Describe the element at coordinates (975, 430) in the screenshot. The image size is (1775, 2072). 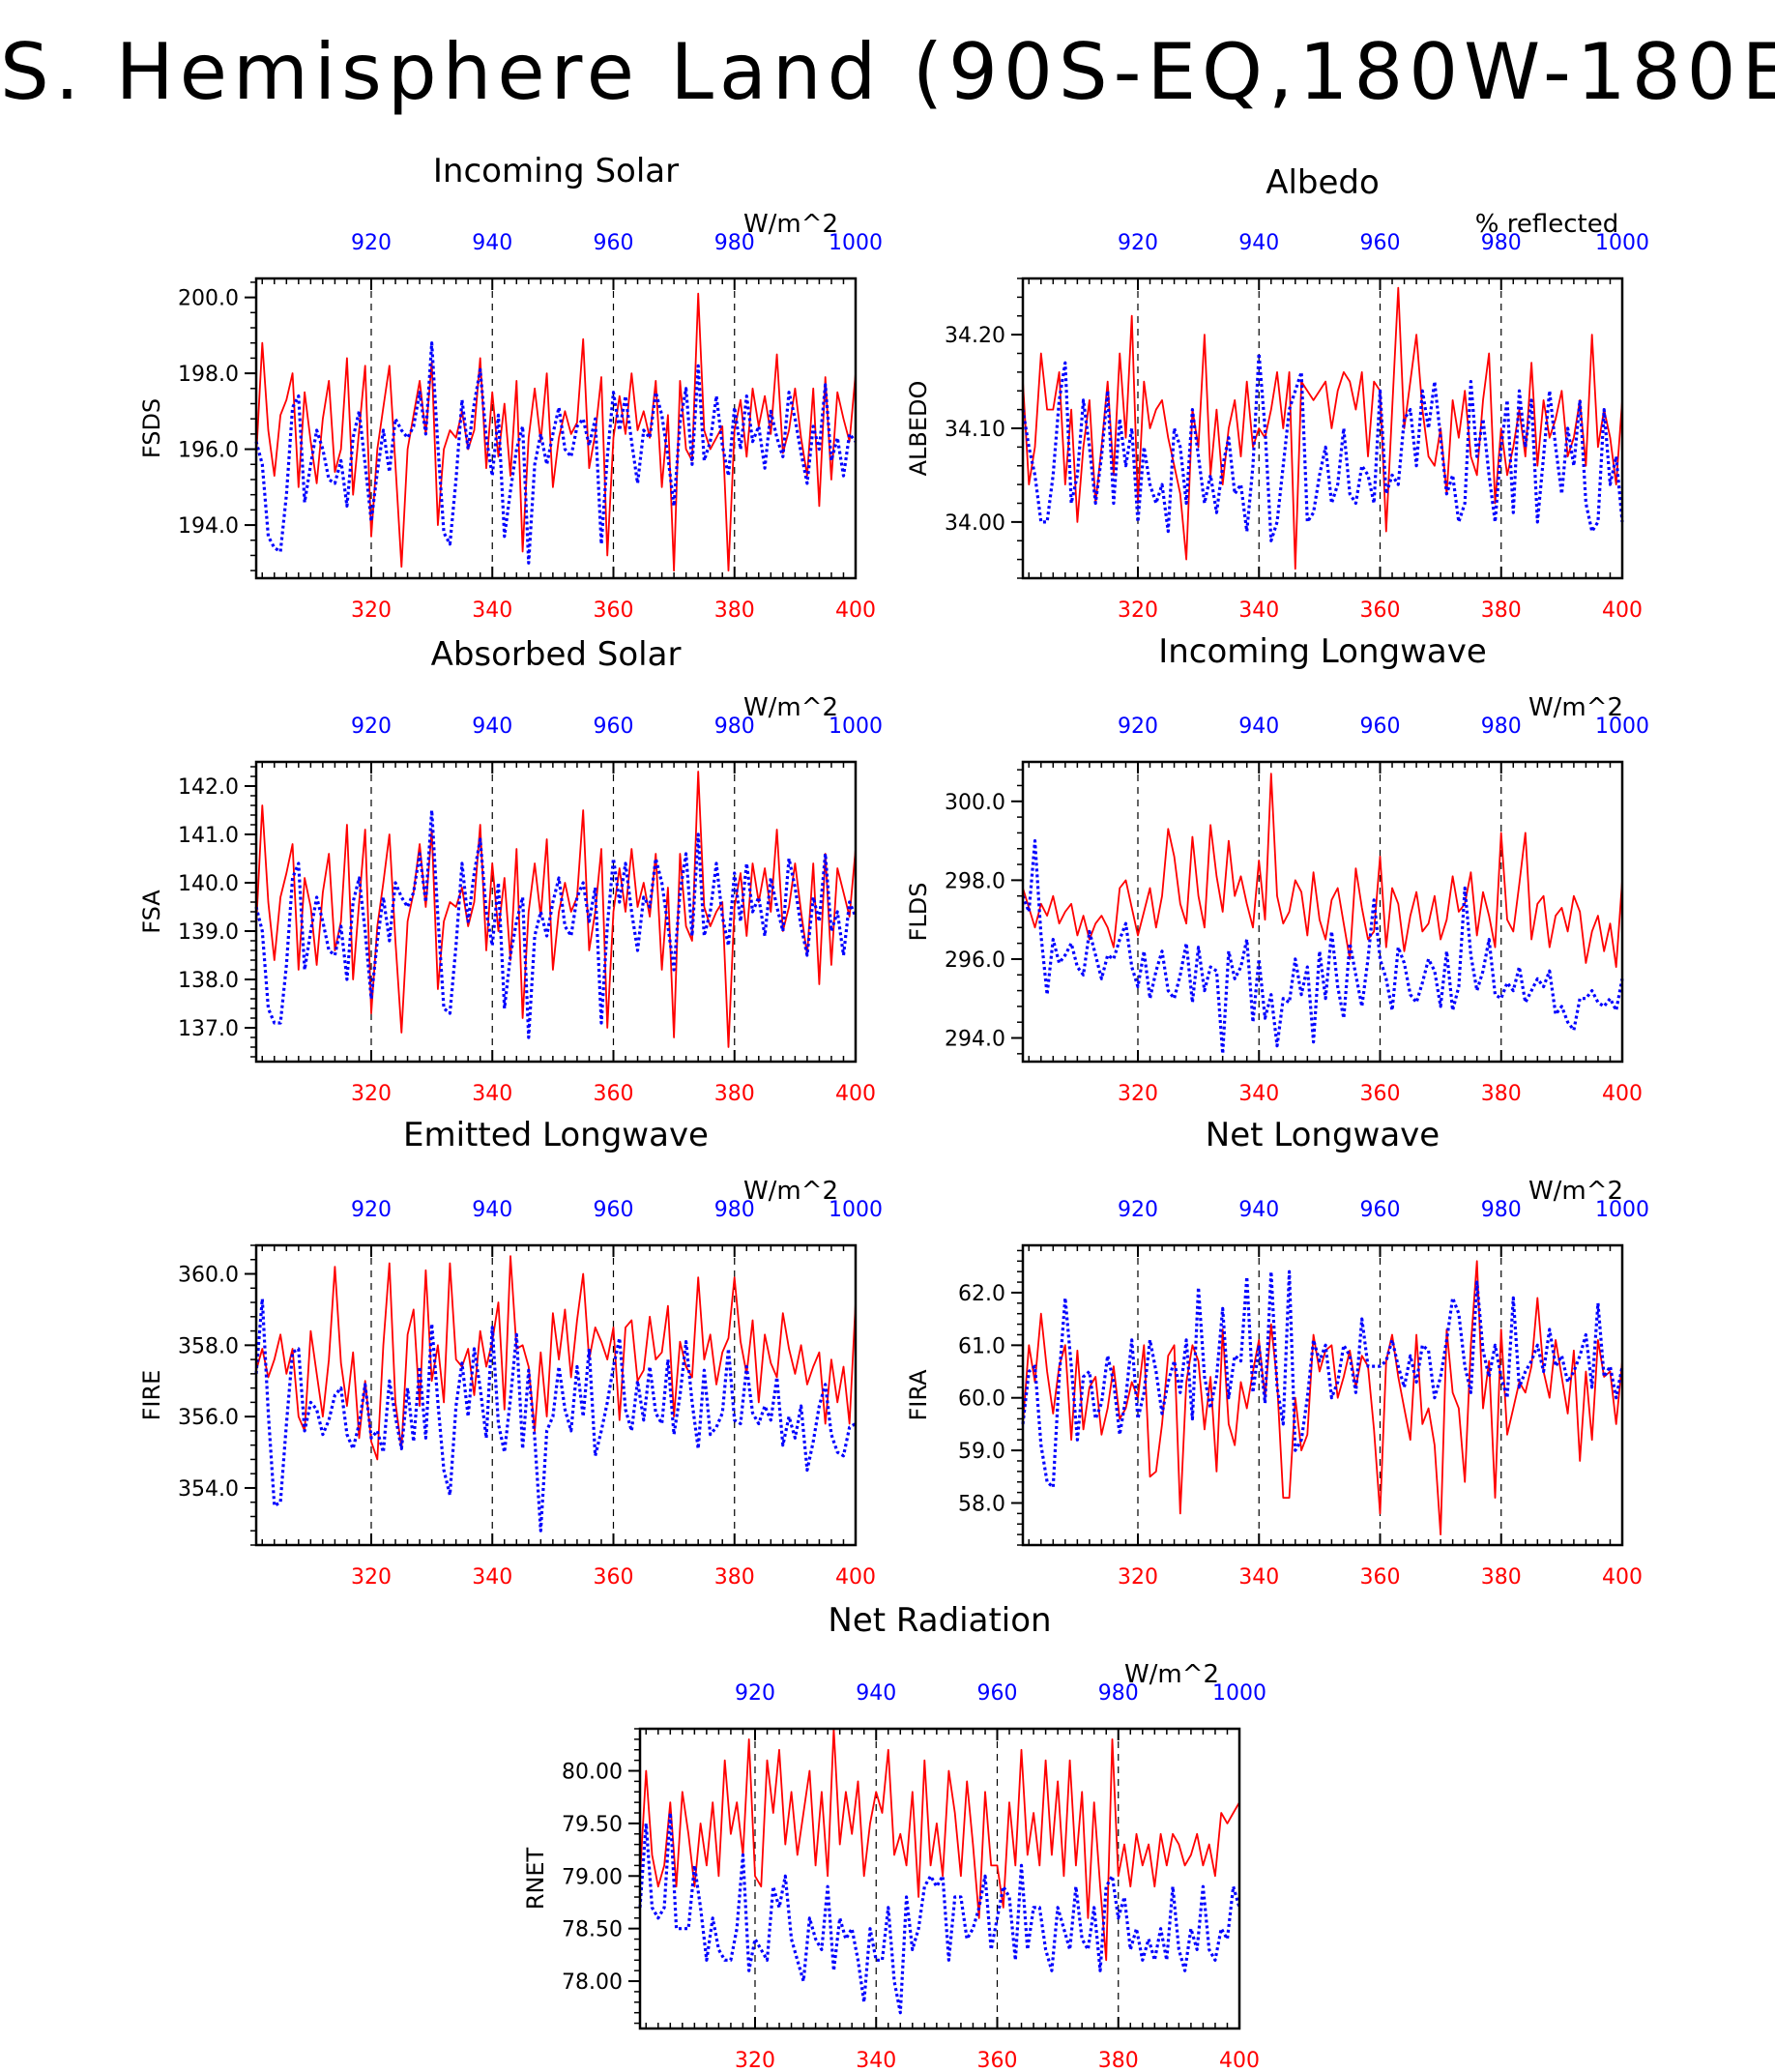
I see `y-tick-label: 34.10` at that location.